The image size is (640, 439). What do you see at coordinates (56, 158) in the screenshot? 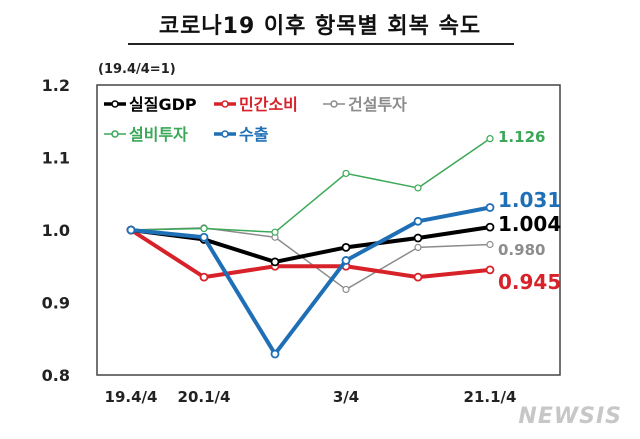
I see `y-tick-label: 1.1` at bounding box center [56, 158].